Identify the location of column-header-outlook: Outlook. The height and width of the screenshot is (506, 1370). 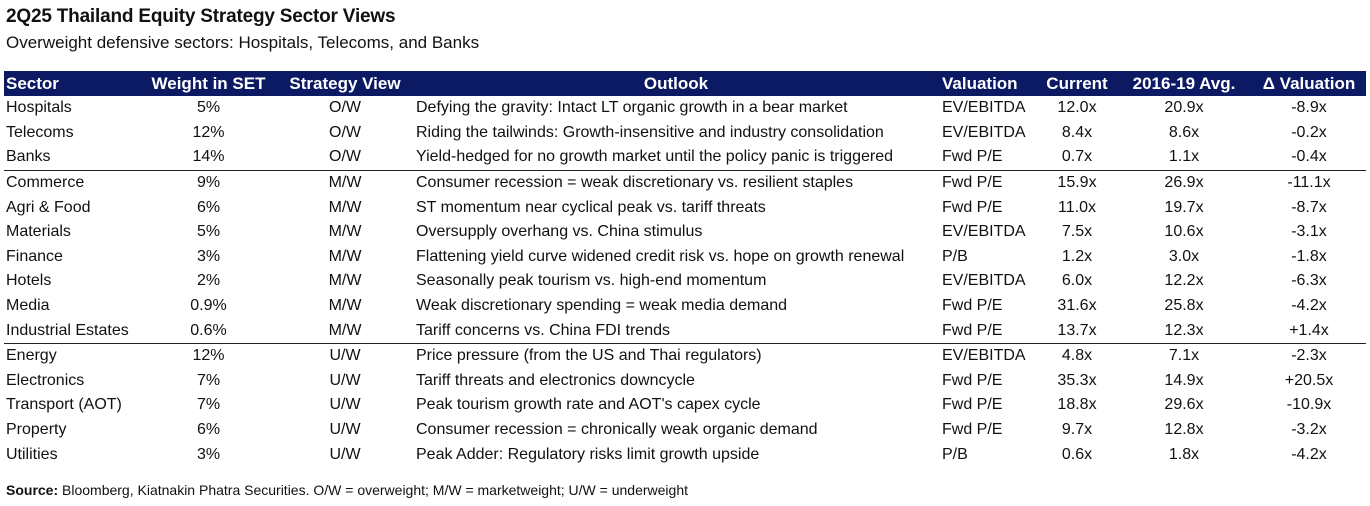
(676, 83).